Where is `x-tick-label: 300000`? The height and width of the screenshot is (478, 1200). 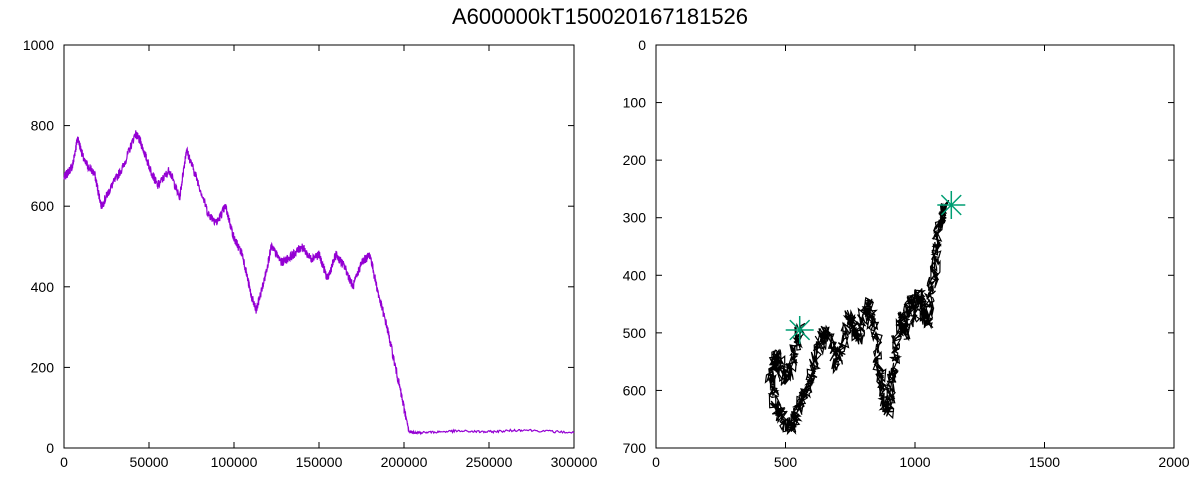
x-tick-label: 300000 is located at coordinates (574, 462).